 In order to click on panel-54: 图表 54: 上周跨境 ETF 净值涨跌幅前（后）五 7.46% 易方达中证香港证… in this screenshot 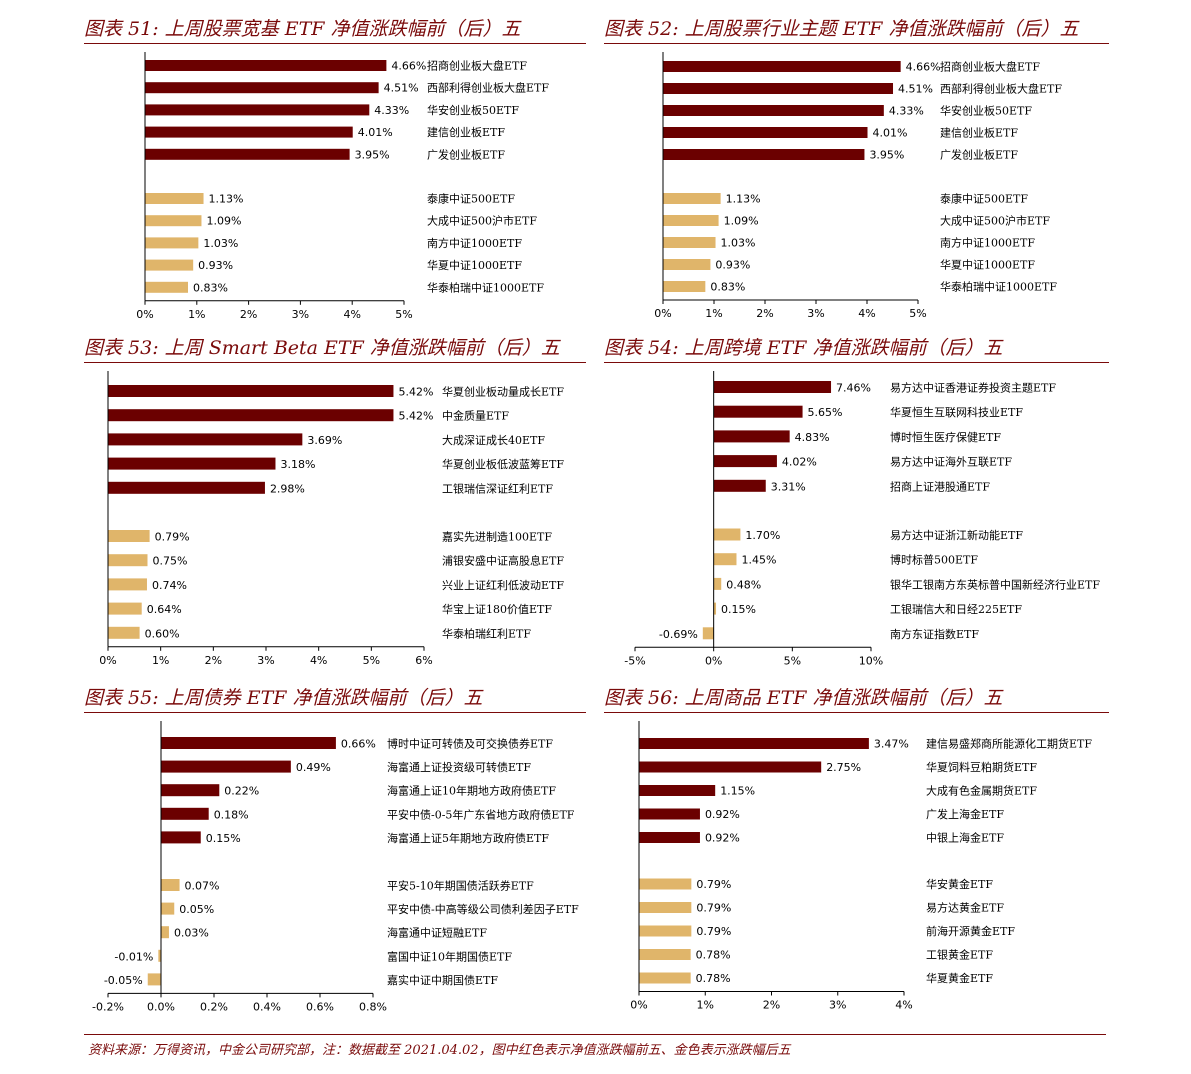, I will do `click(856, 501)`.